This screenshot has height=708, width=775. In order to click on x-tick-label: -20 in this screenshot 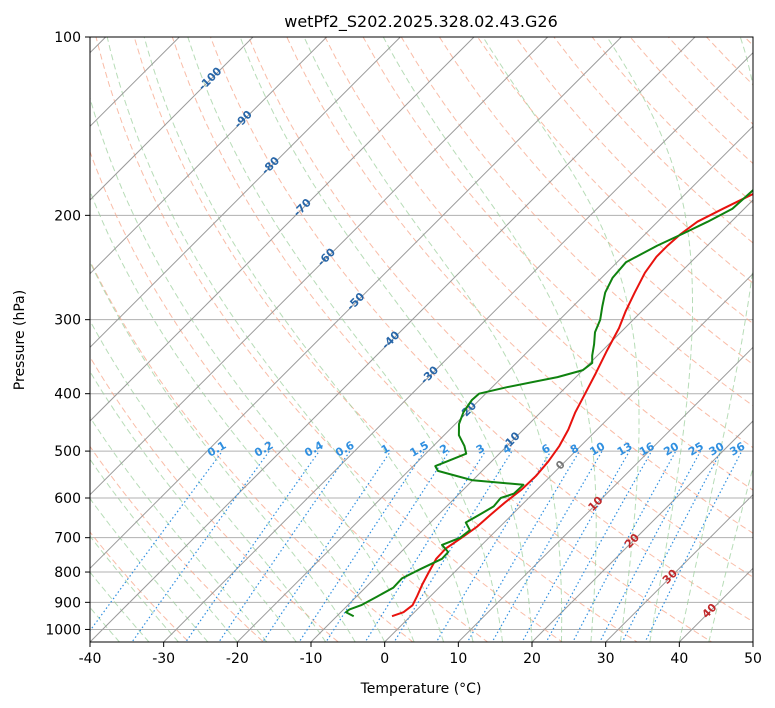, I will do `click(237, 659)`.